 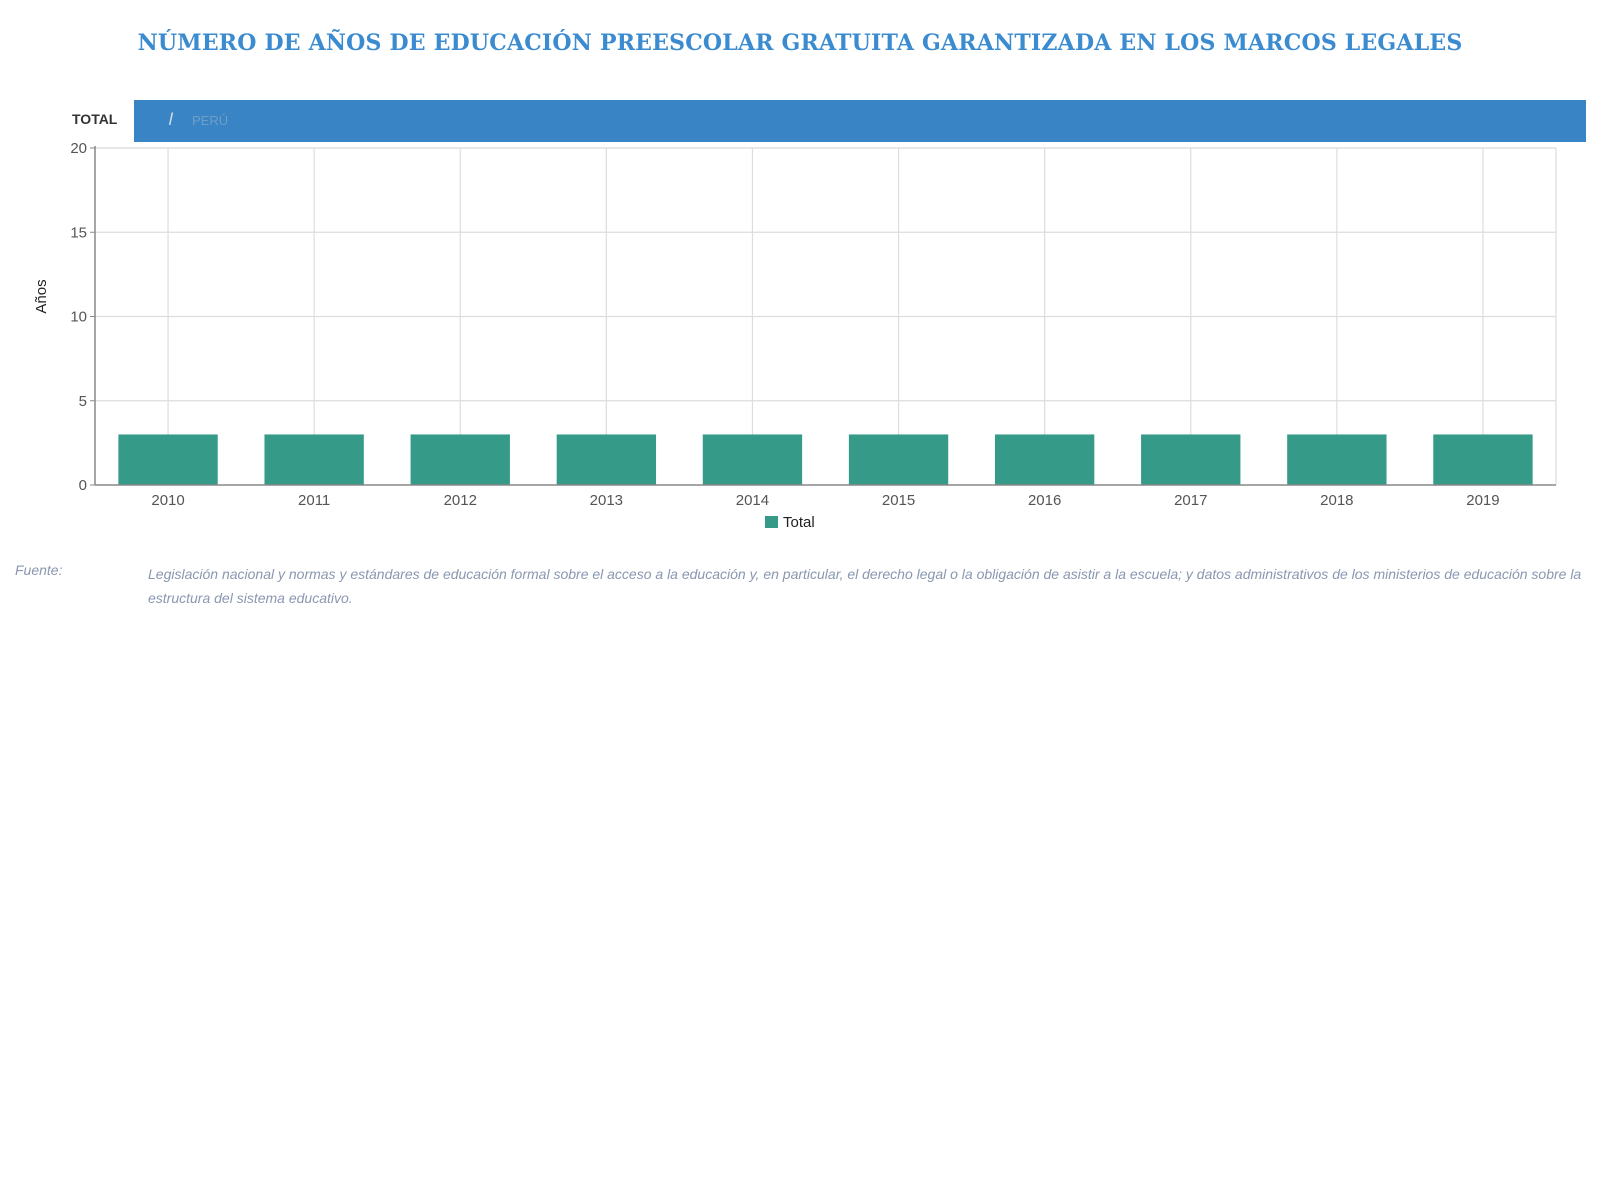 What do you see at coordinates (1337, 459) in the screenshot?
I see `bar-2018` at bounding box center [1337, 459].